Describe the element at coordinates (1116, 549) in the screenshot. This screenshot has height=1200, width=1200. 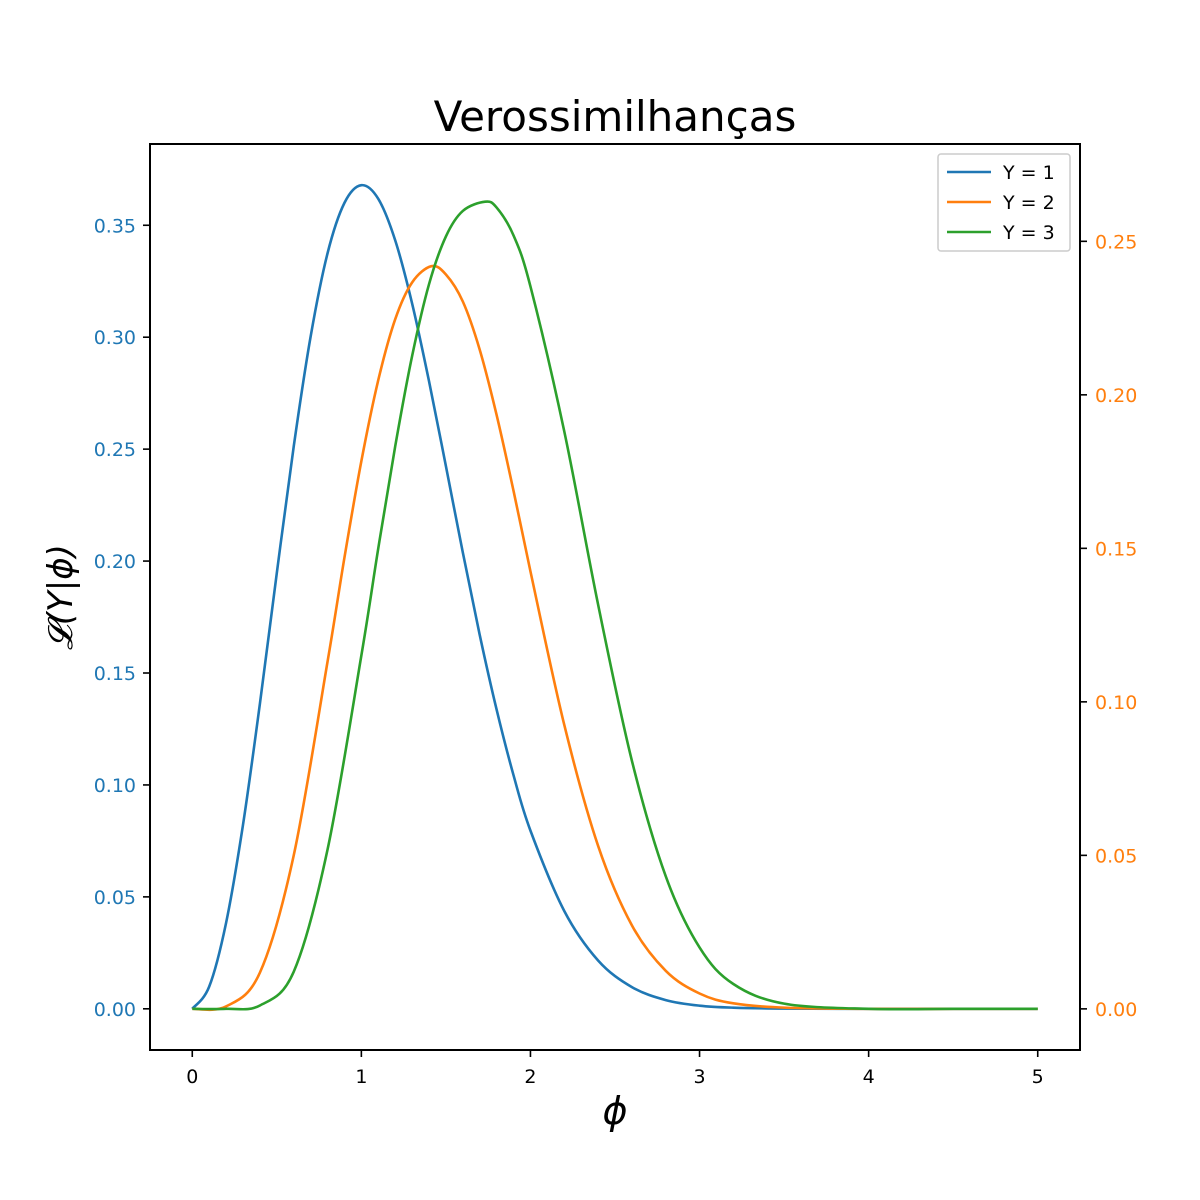
I see `y-right-tick-label: 0.15` at that location.